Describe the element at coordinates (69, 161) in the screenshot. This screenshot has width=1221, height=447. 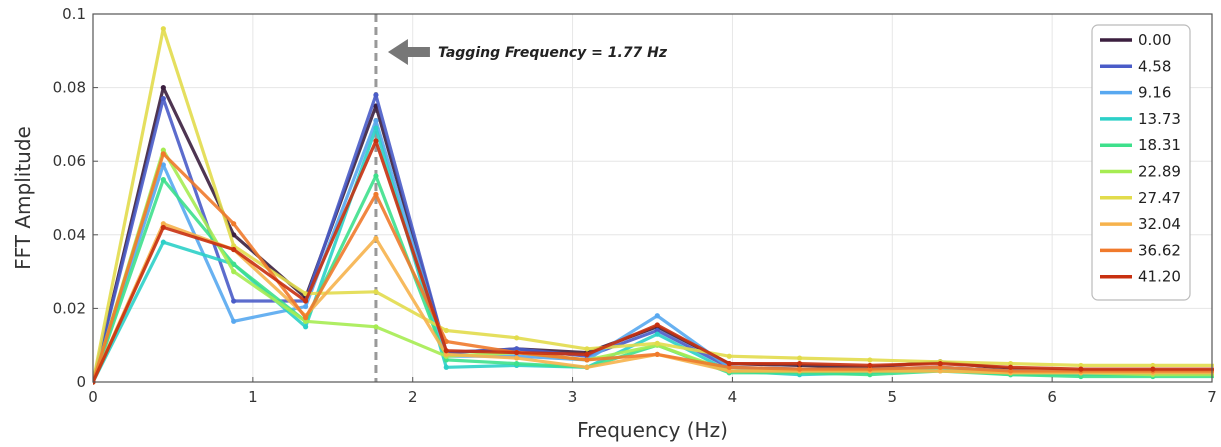
I see `y-tick-label: 0.06` at that location.